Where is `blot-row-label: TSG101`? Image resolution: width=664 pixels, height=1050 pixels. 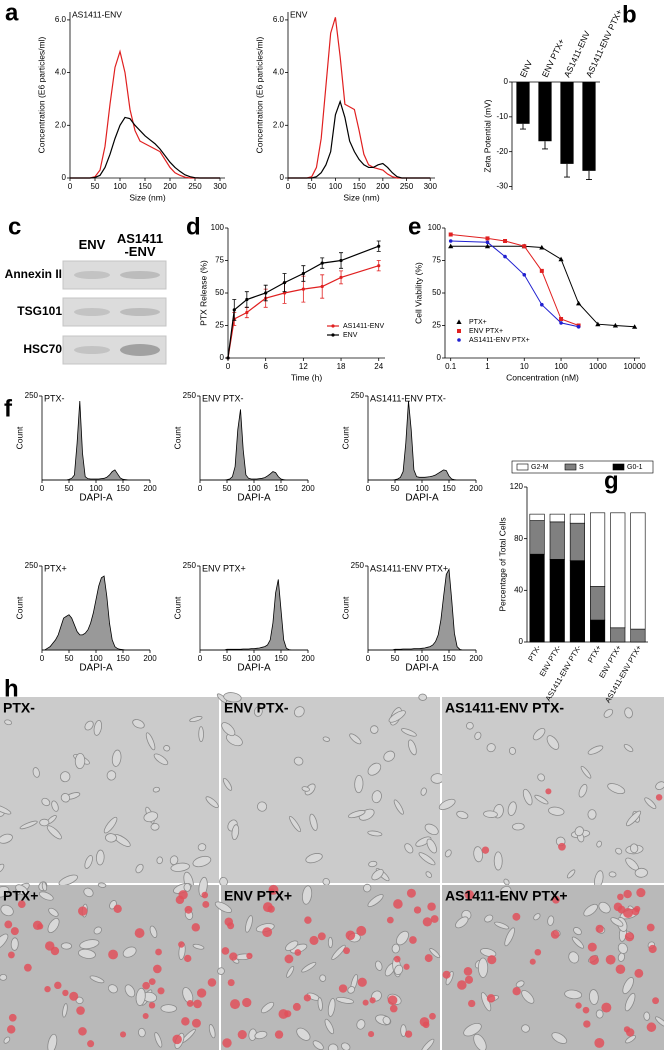 blot-row-label: TSG101 is located at coordinates (39, 311).